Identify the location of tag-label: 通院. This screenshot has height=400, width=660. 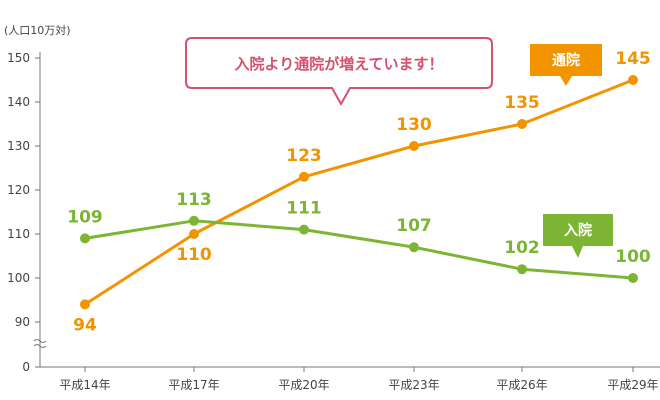
(566, 60).